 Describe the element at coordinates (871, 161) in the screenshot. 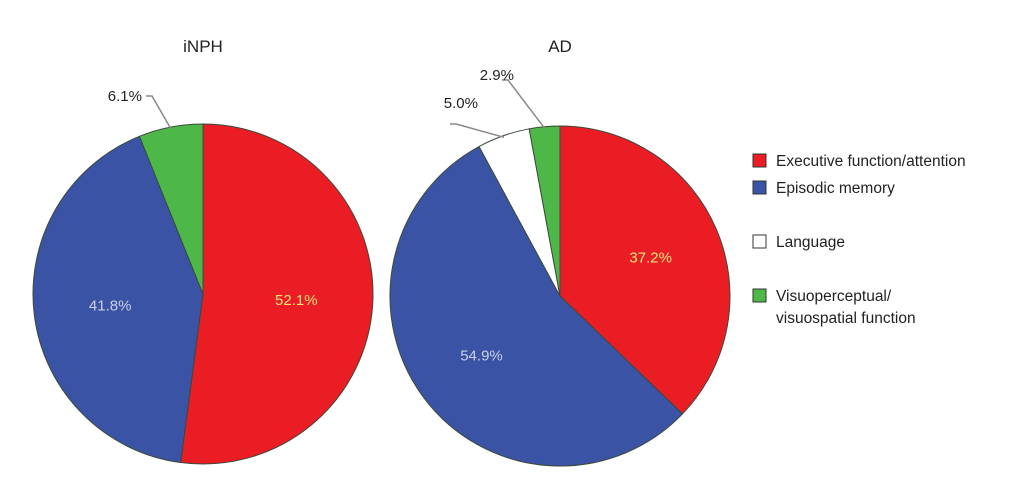

I see `legend-label: Executive function/attention` at that location.